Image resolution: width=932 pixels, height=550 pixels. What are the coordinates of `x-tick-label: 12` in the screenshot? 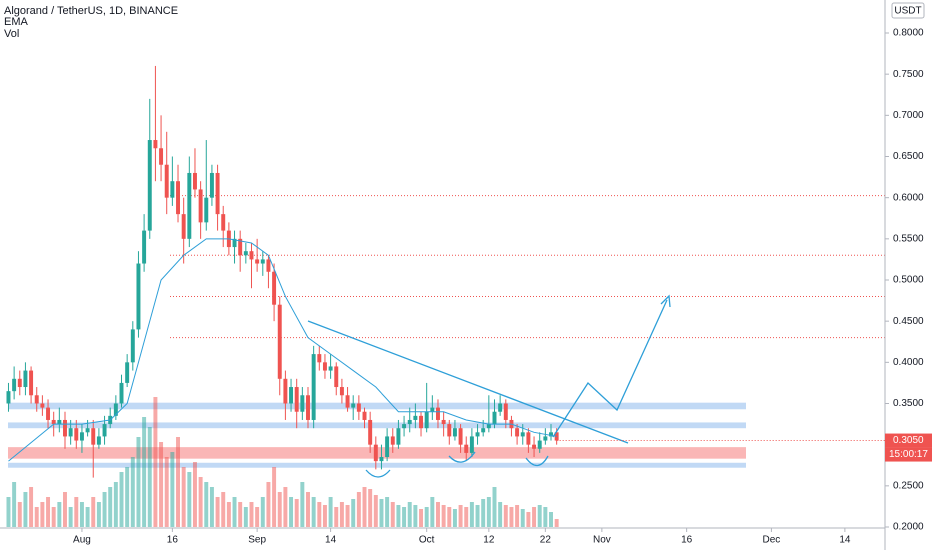 It's located at (489, 540).